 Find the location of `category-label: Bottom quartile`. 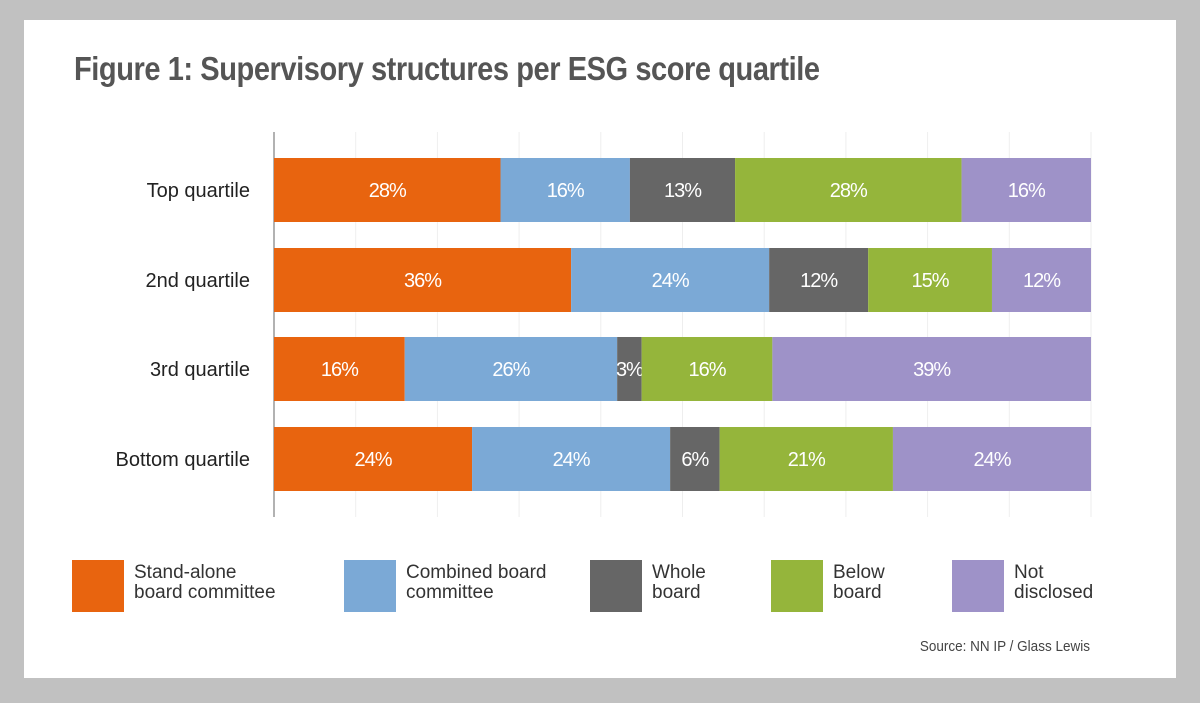

category-label: Bottom quartile is located at coordinates (182, 460).